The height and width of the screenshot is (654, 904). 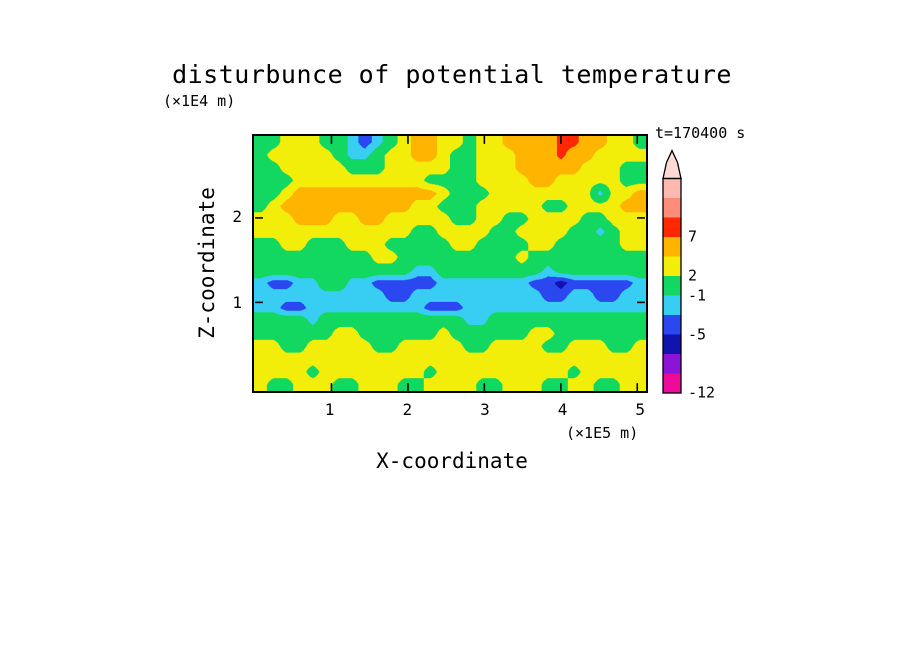 I want to click on colorbar-label: -12, so click(x=702, y=392).